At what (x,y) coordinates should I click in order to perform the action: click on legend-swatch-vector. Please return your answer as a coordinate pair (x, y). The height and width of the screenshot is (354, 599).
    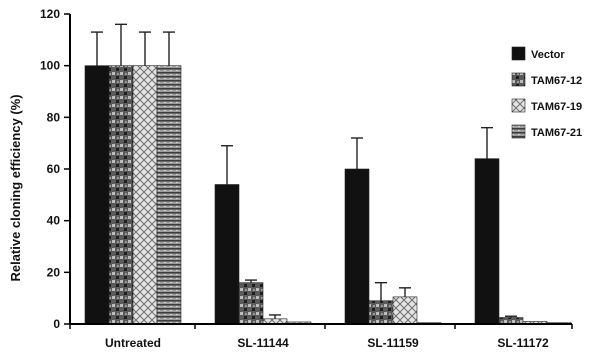
    Looking at the image, I should click on (518, 53).